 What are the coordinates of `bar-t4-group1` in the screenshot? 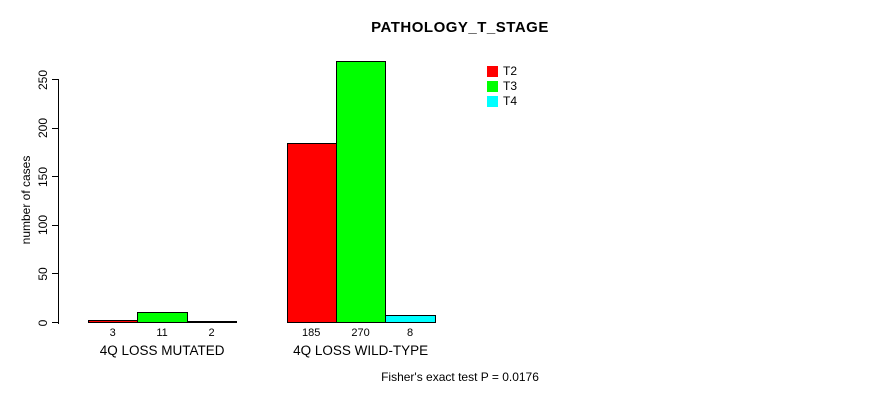 It's located at (212, 321).